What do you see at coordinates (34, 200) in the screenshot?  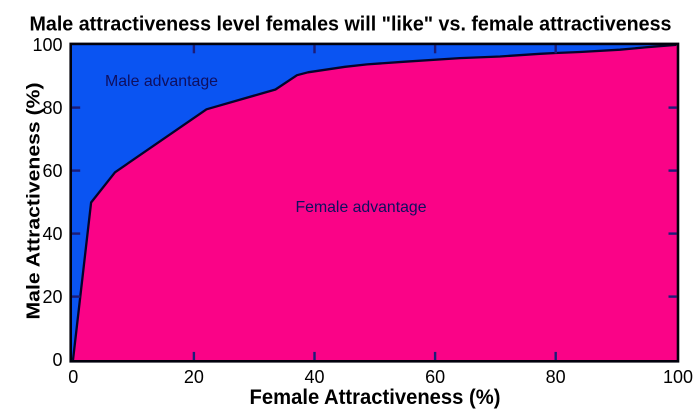 I see `svg-text: Male Attractiveness (%)` at bounding box center [34, 200].